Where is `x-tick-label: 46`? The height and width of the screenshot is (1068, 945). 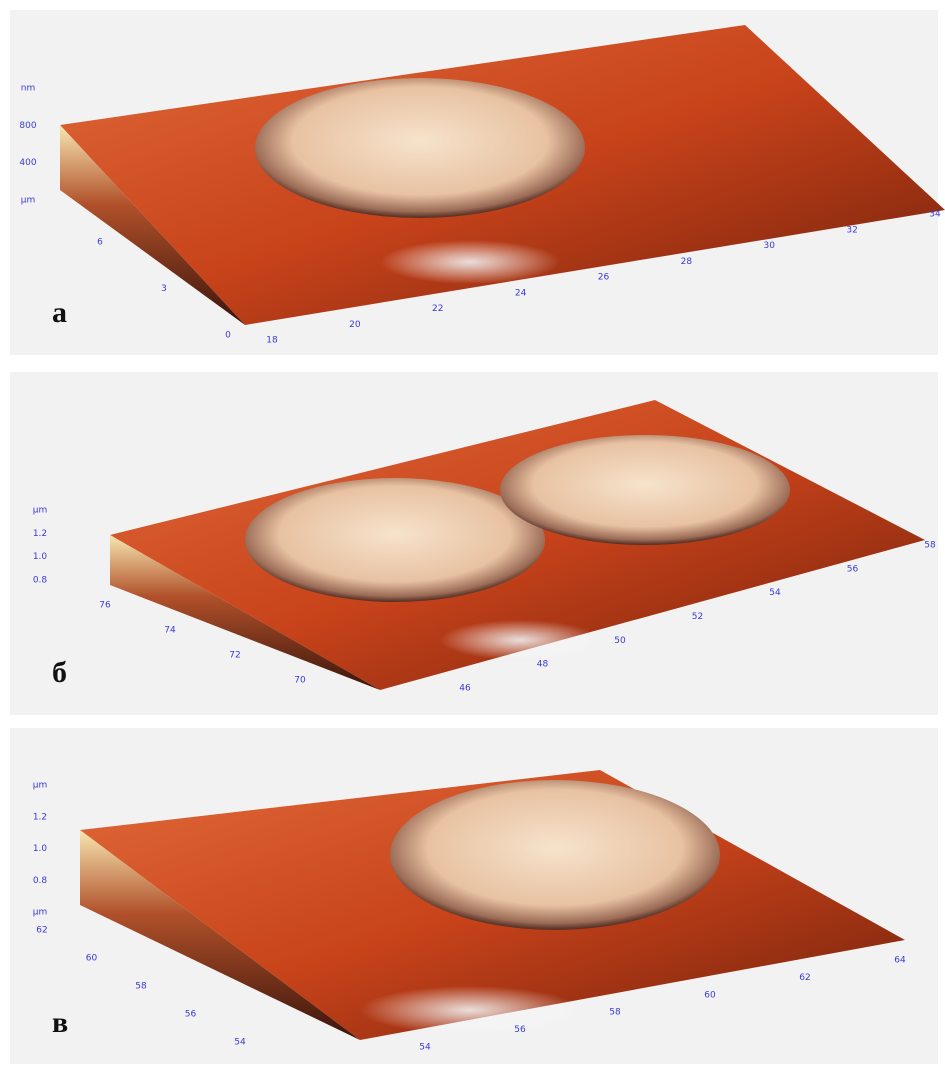 x-tick-label: 46 is located at coordinates (465, 689).